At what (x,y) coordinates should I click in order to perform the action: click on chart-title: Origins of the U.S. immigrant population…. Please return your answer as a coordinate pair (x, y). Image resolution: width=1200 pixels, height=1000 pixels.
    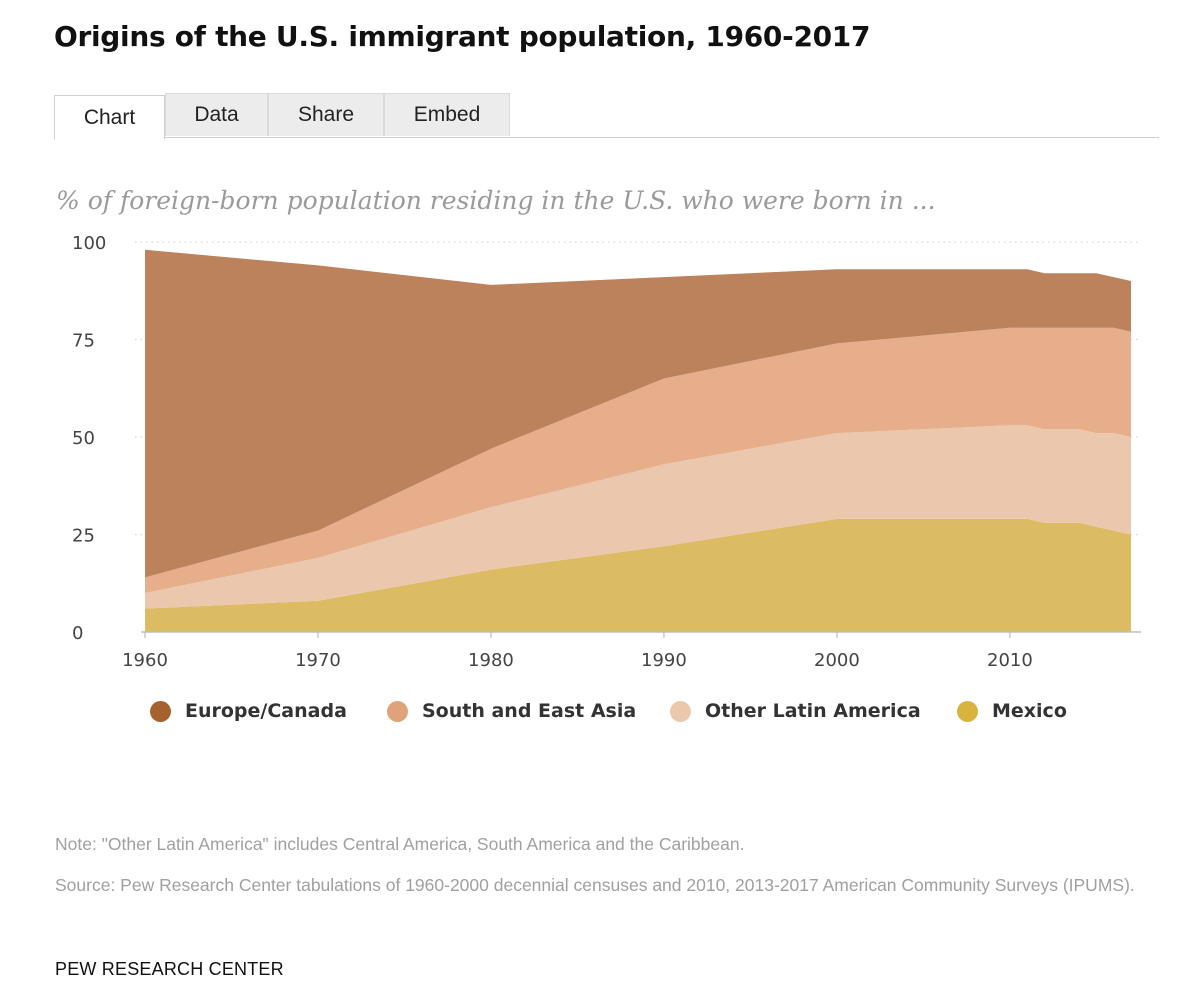
    Looking at the image, I should click on (462, 36).